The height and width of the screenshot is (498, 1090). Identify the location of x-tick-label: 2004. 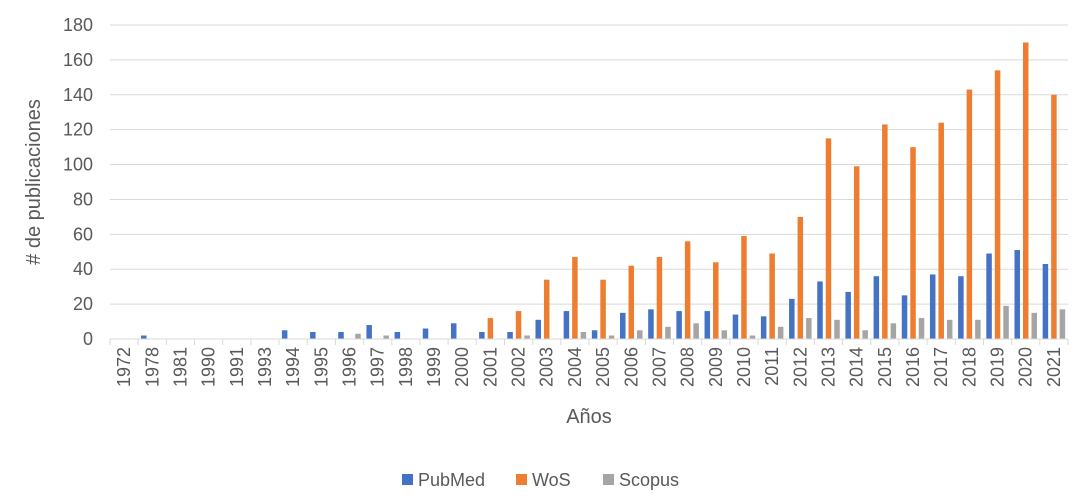
(575, 367).